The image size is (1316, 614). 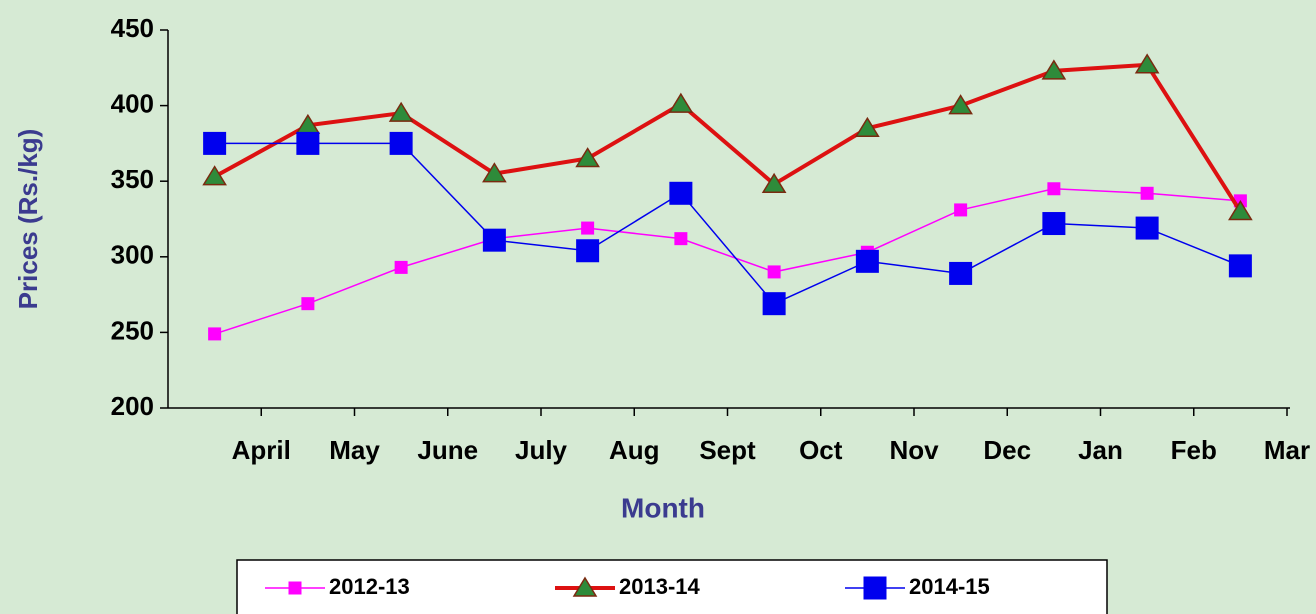 What do you see at coordinates (1007, 450) in the screenshot?
I see `x-tick-label: Dec` at bounding box center [1007, 450].